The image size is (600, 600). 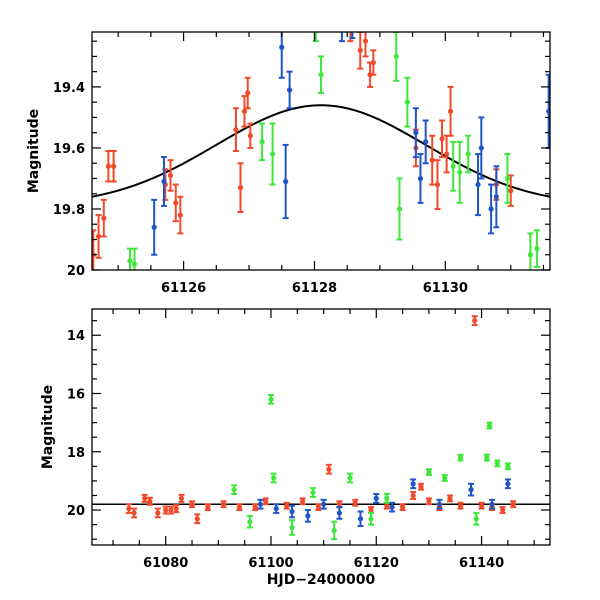 I want to click on full-y-tick-label: 14, so click(x=76, y=336).